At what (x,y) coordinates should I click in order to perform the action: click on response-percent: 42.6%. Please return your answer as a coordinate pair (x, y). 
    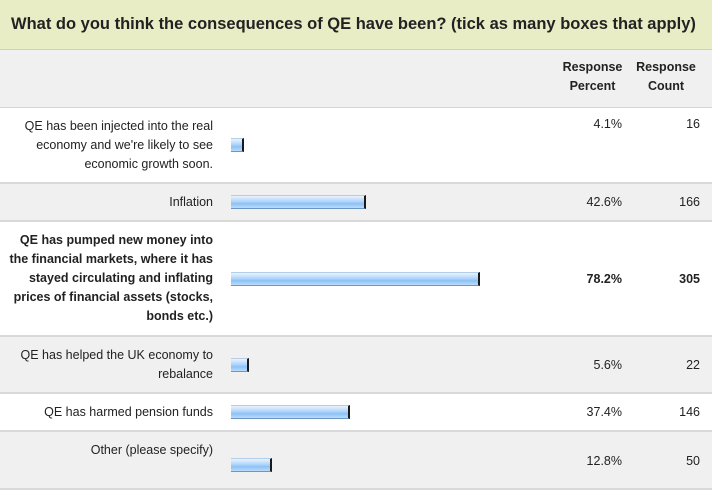
    Looking at the image, I should click on (604, 202).